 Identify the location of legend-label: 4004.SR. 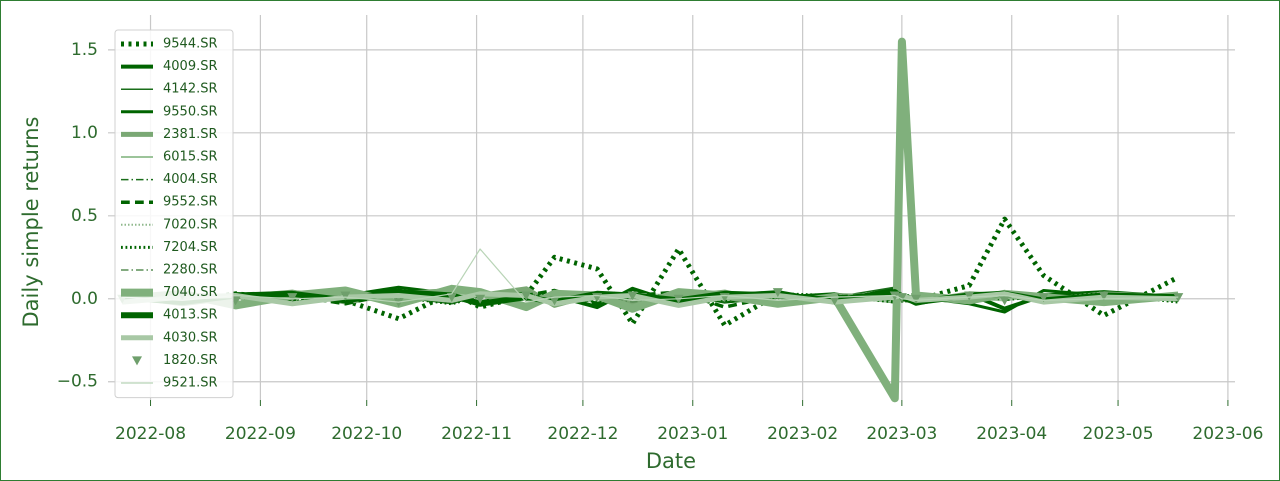
(190, 179).